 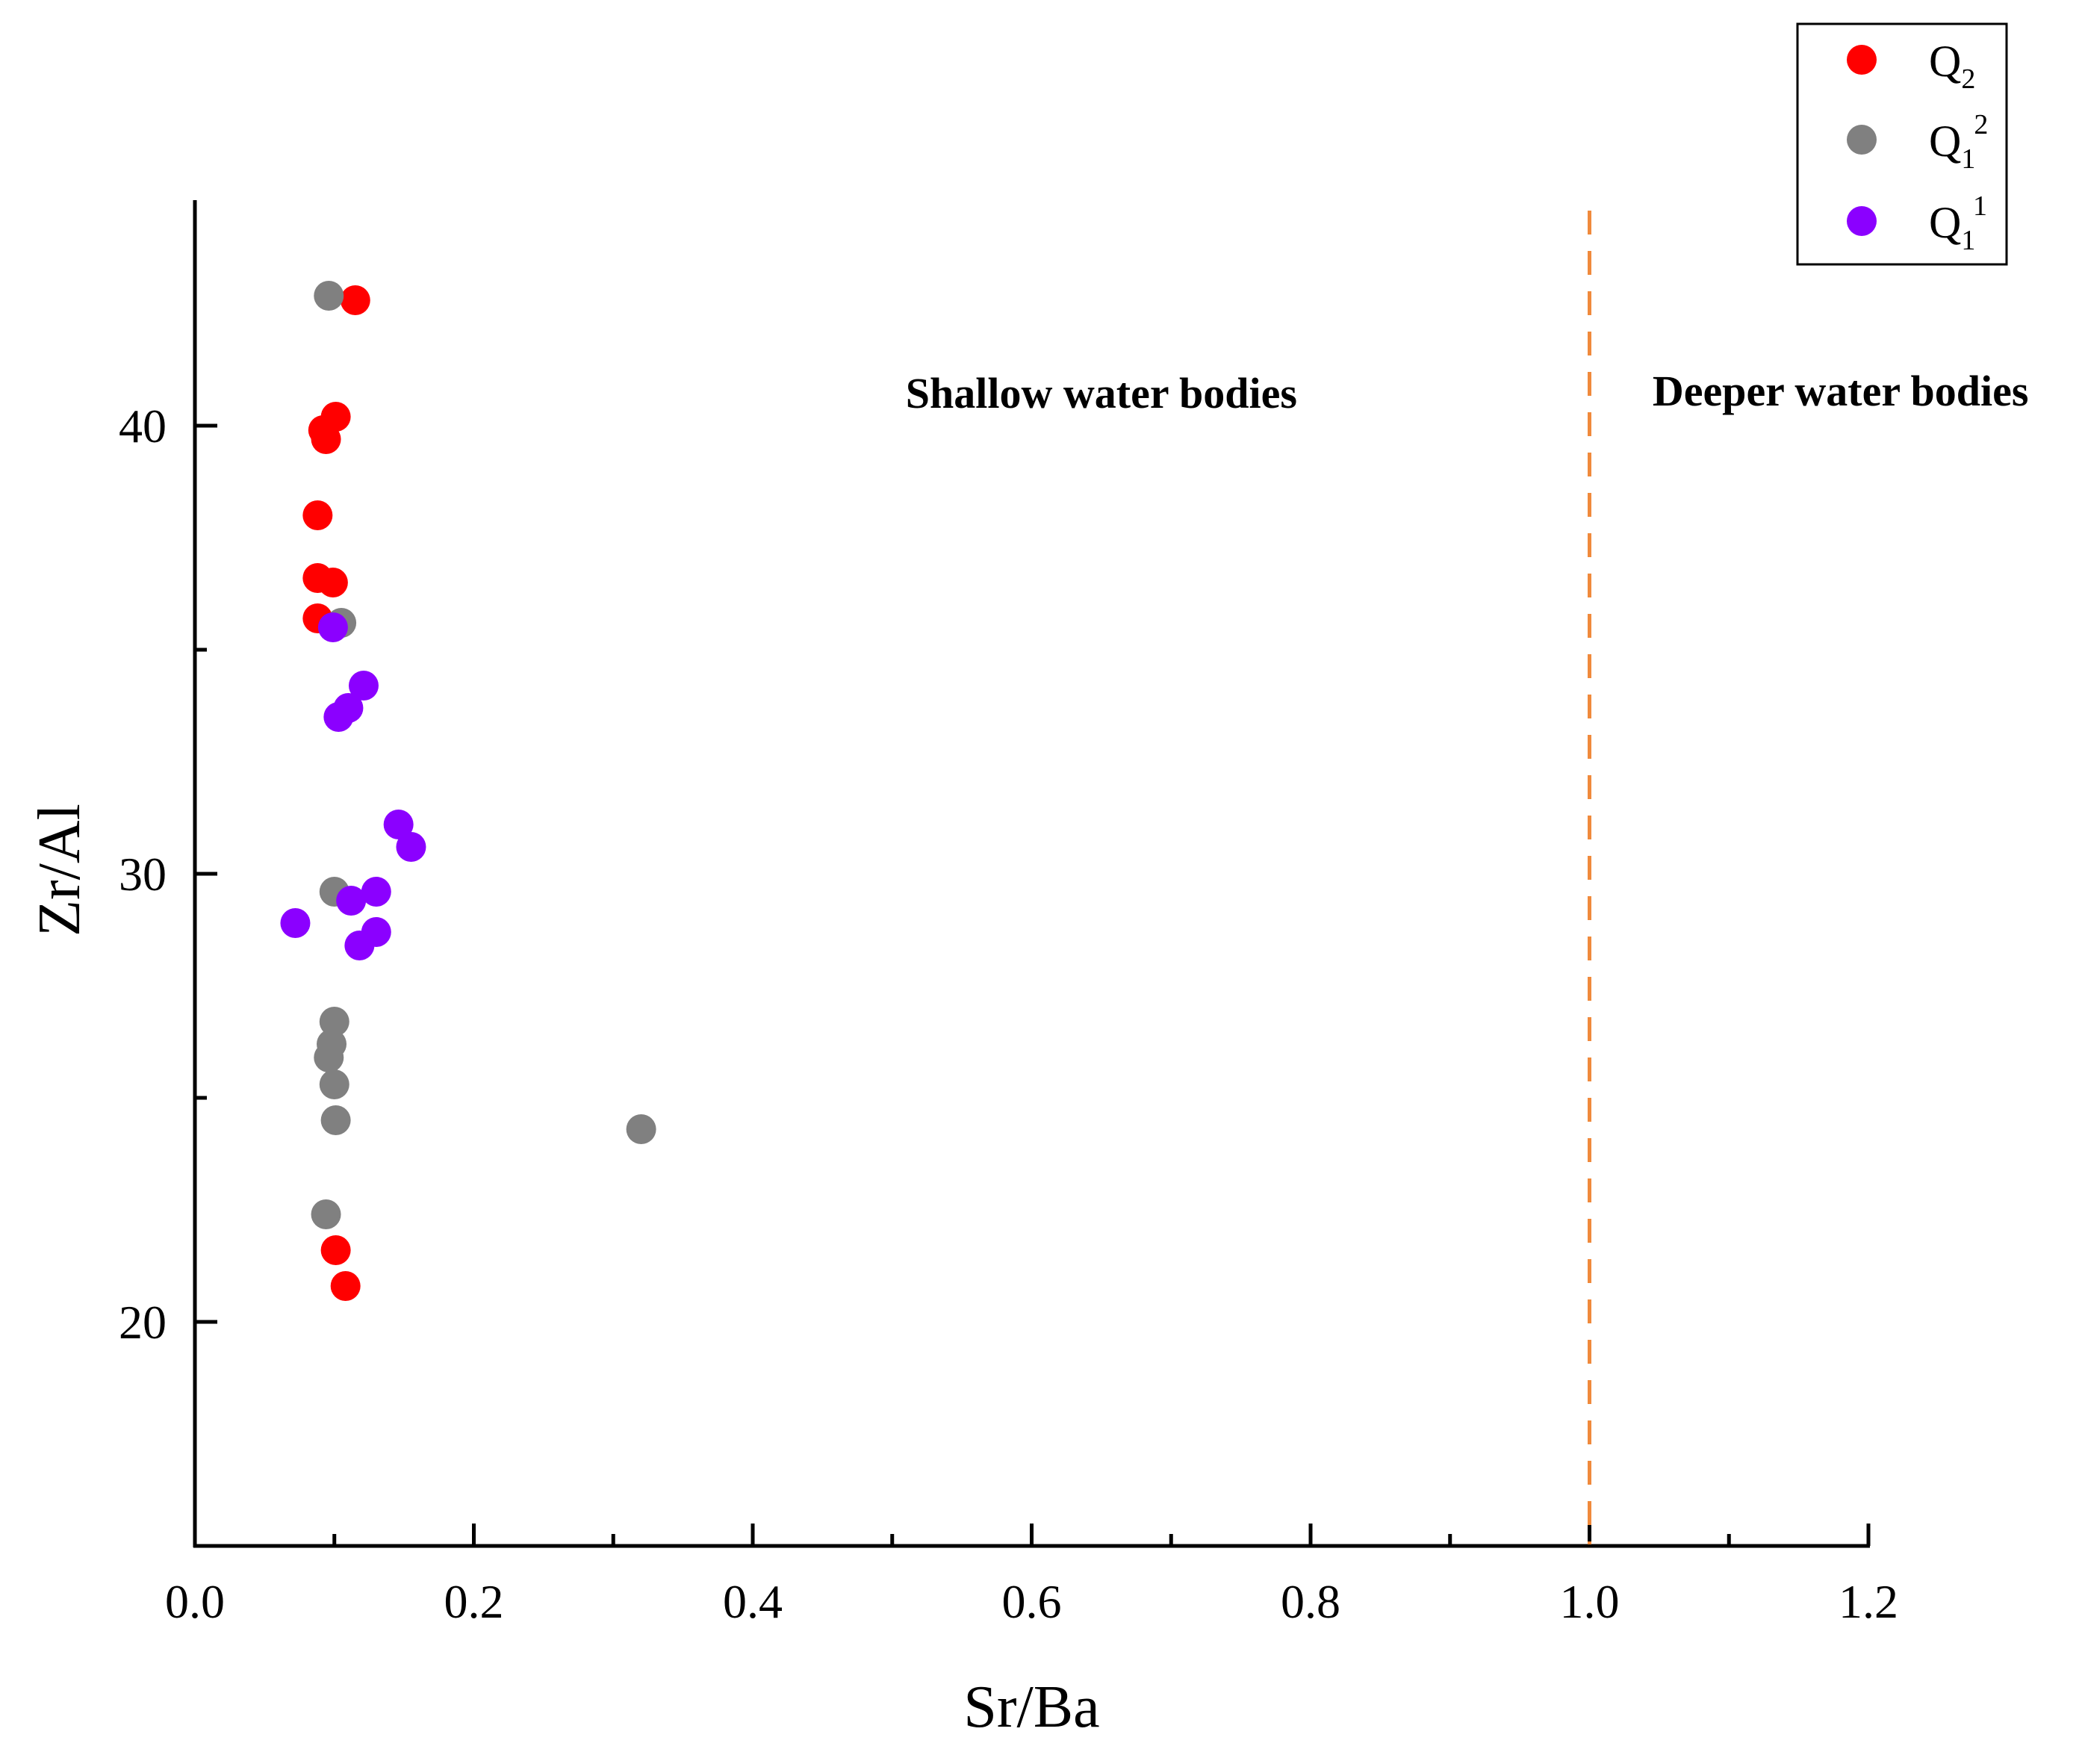 I want to click on x-tick-label: 1.0, so click(x=1590, y=1601).